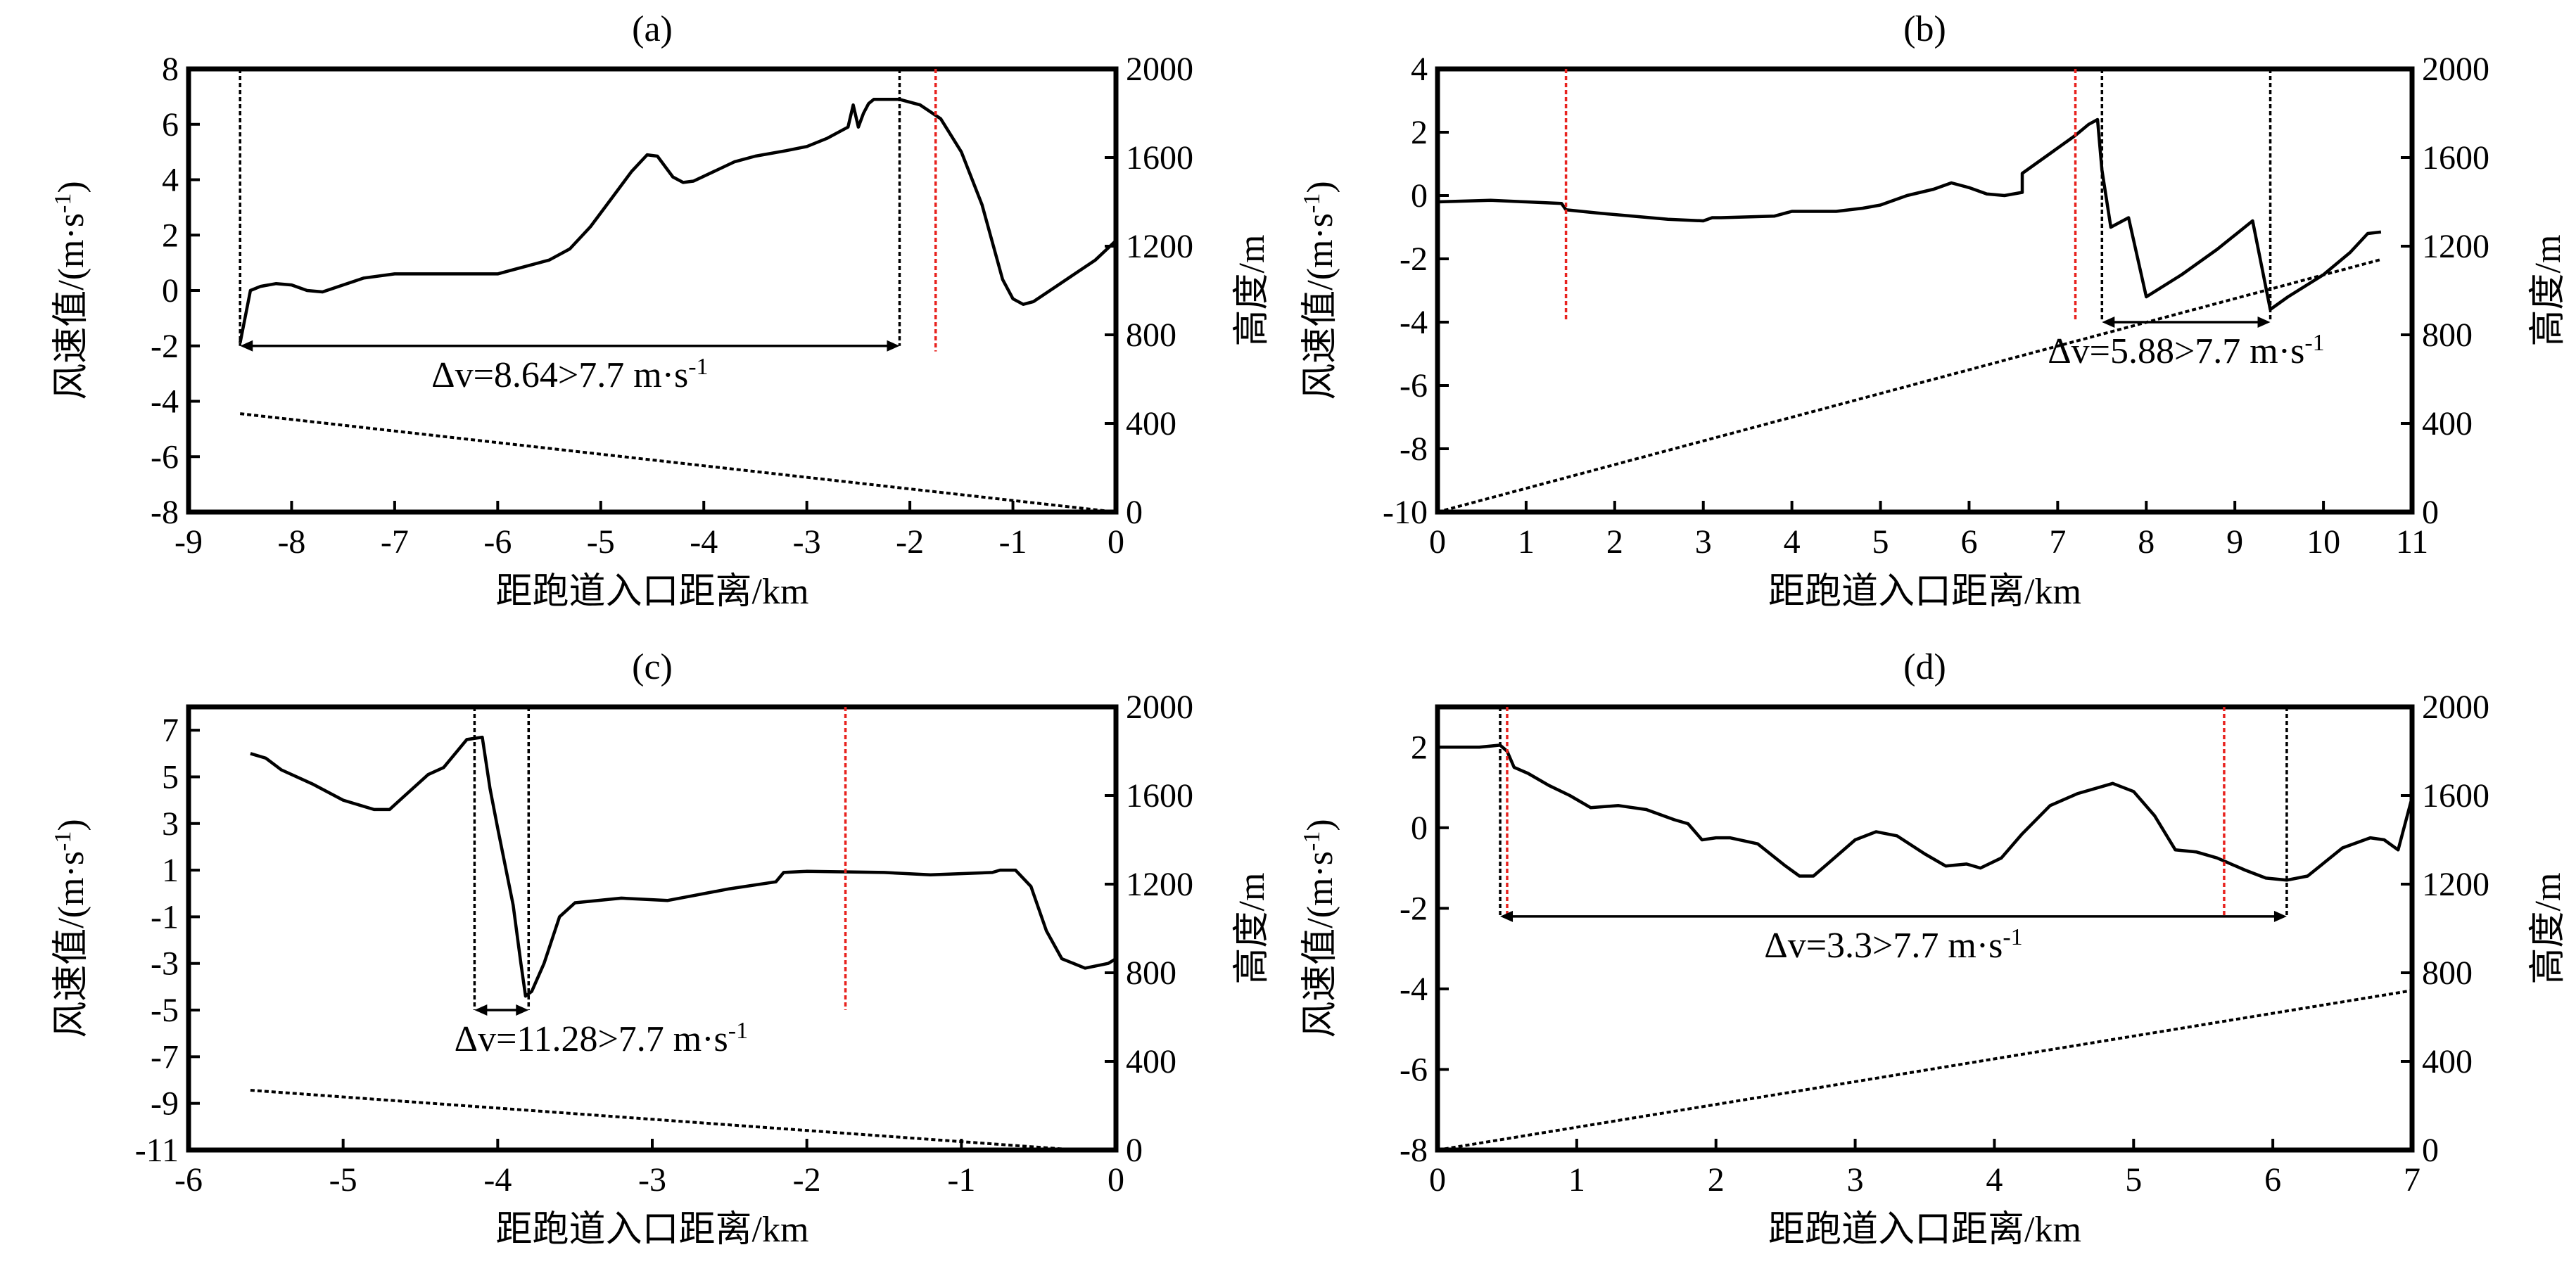 The image size is (2576, 1271). I want to click on x-tick-label: -9, so click(189, 542).